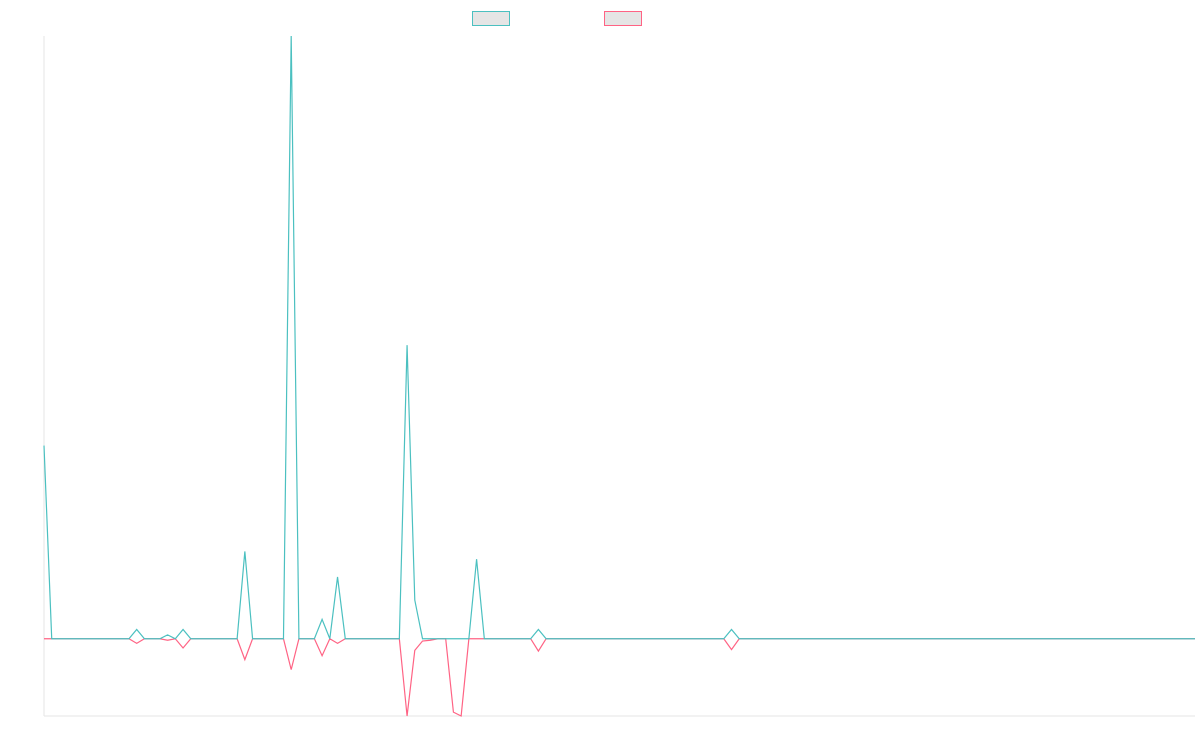 The height and width of the screenshot is (750, 1200). I want to click on chart-legend, so click(600, 18).